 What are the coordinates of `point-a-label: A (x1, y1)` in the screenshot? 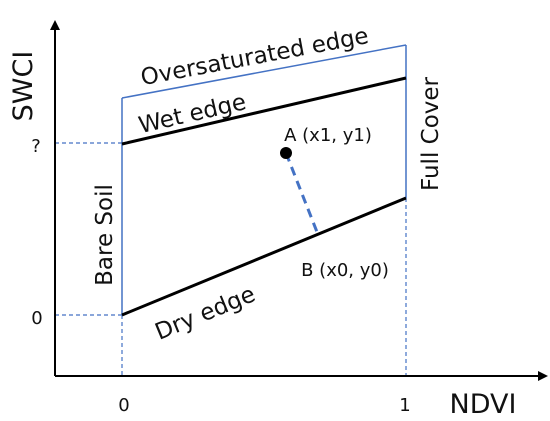 It's located at (328, 135).